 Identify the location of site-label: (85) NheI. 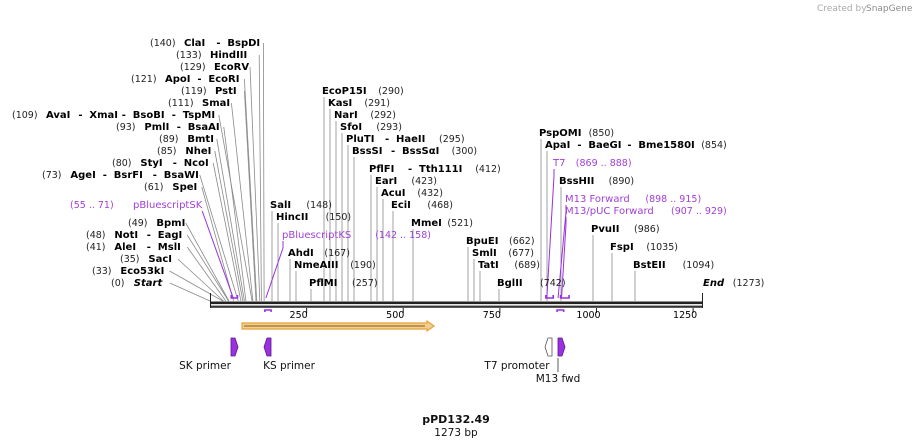
(184, 151).